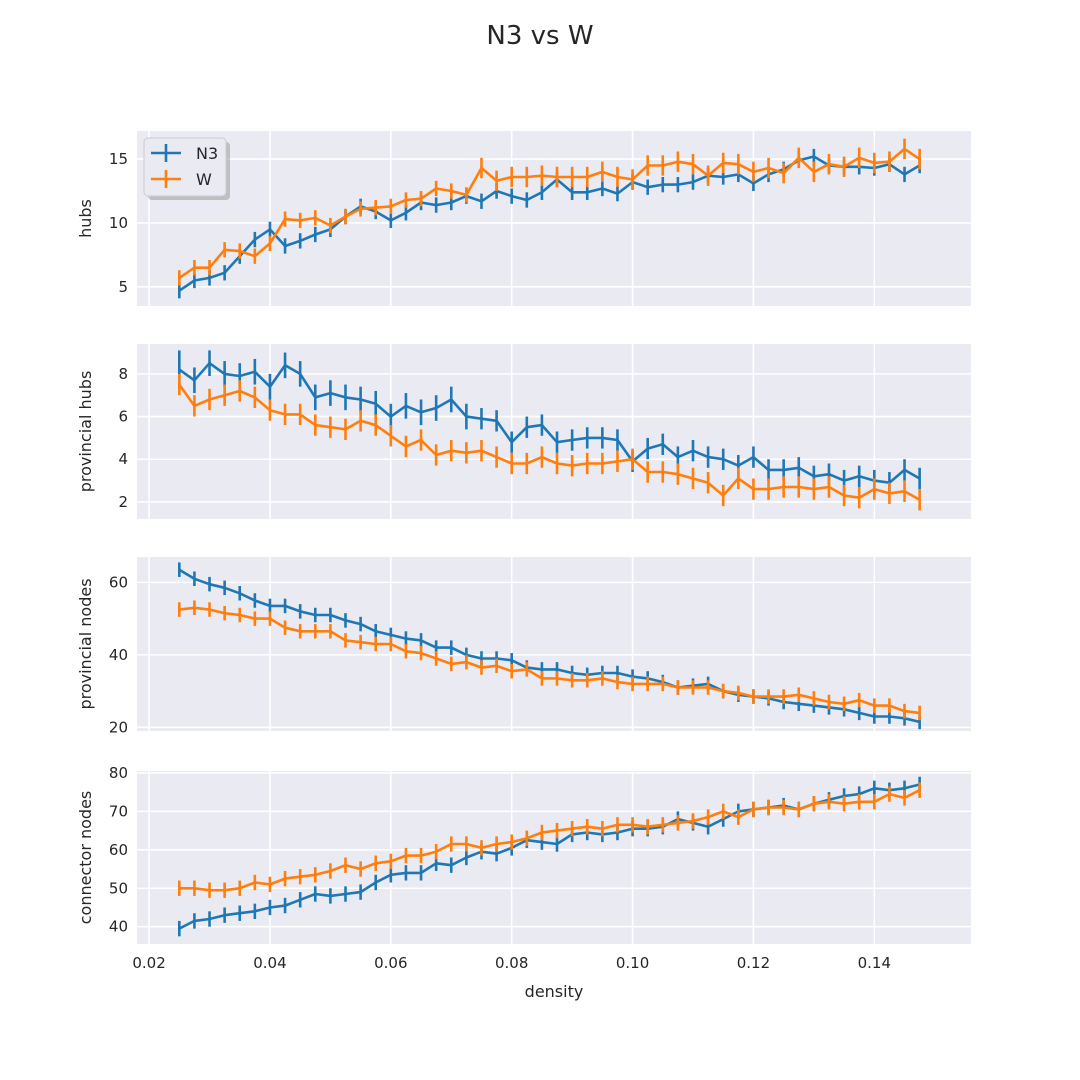 This screenshot has width=1080, height=1080. What do you see at coordinates (118, 159) in the screenshot?
I see `y-tick-label: 15` at bounding box center [118, 159].